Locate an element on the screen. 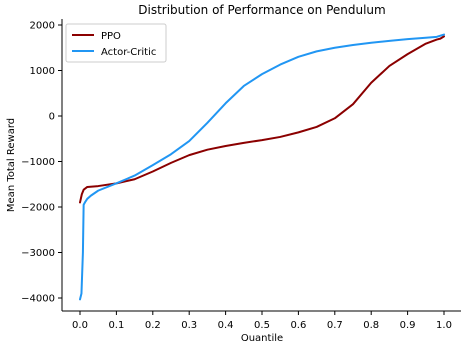  y-axis-title: Mean Total Reward is located at coordinates (11, 165).